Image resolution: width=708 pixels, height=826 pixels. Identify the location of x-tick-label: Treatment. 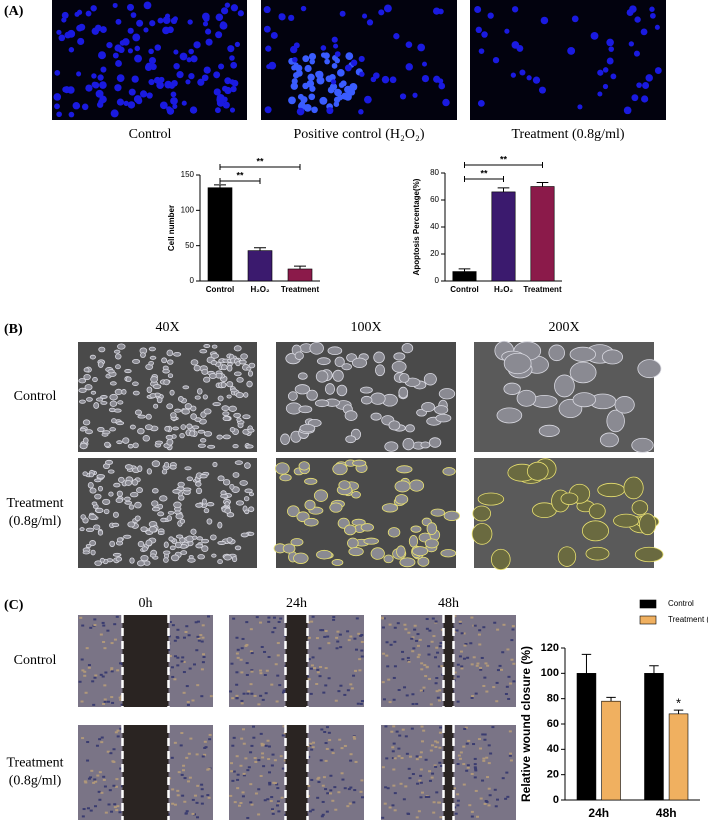
(300, 289).